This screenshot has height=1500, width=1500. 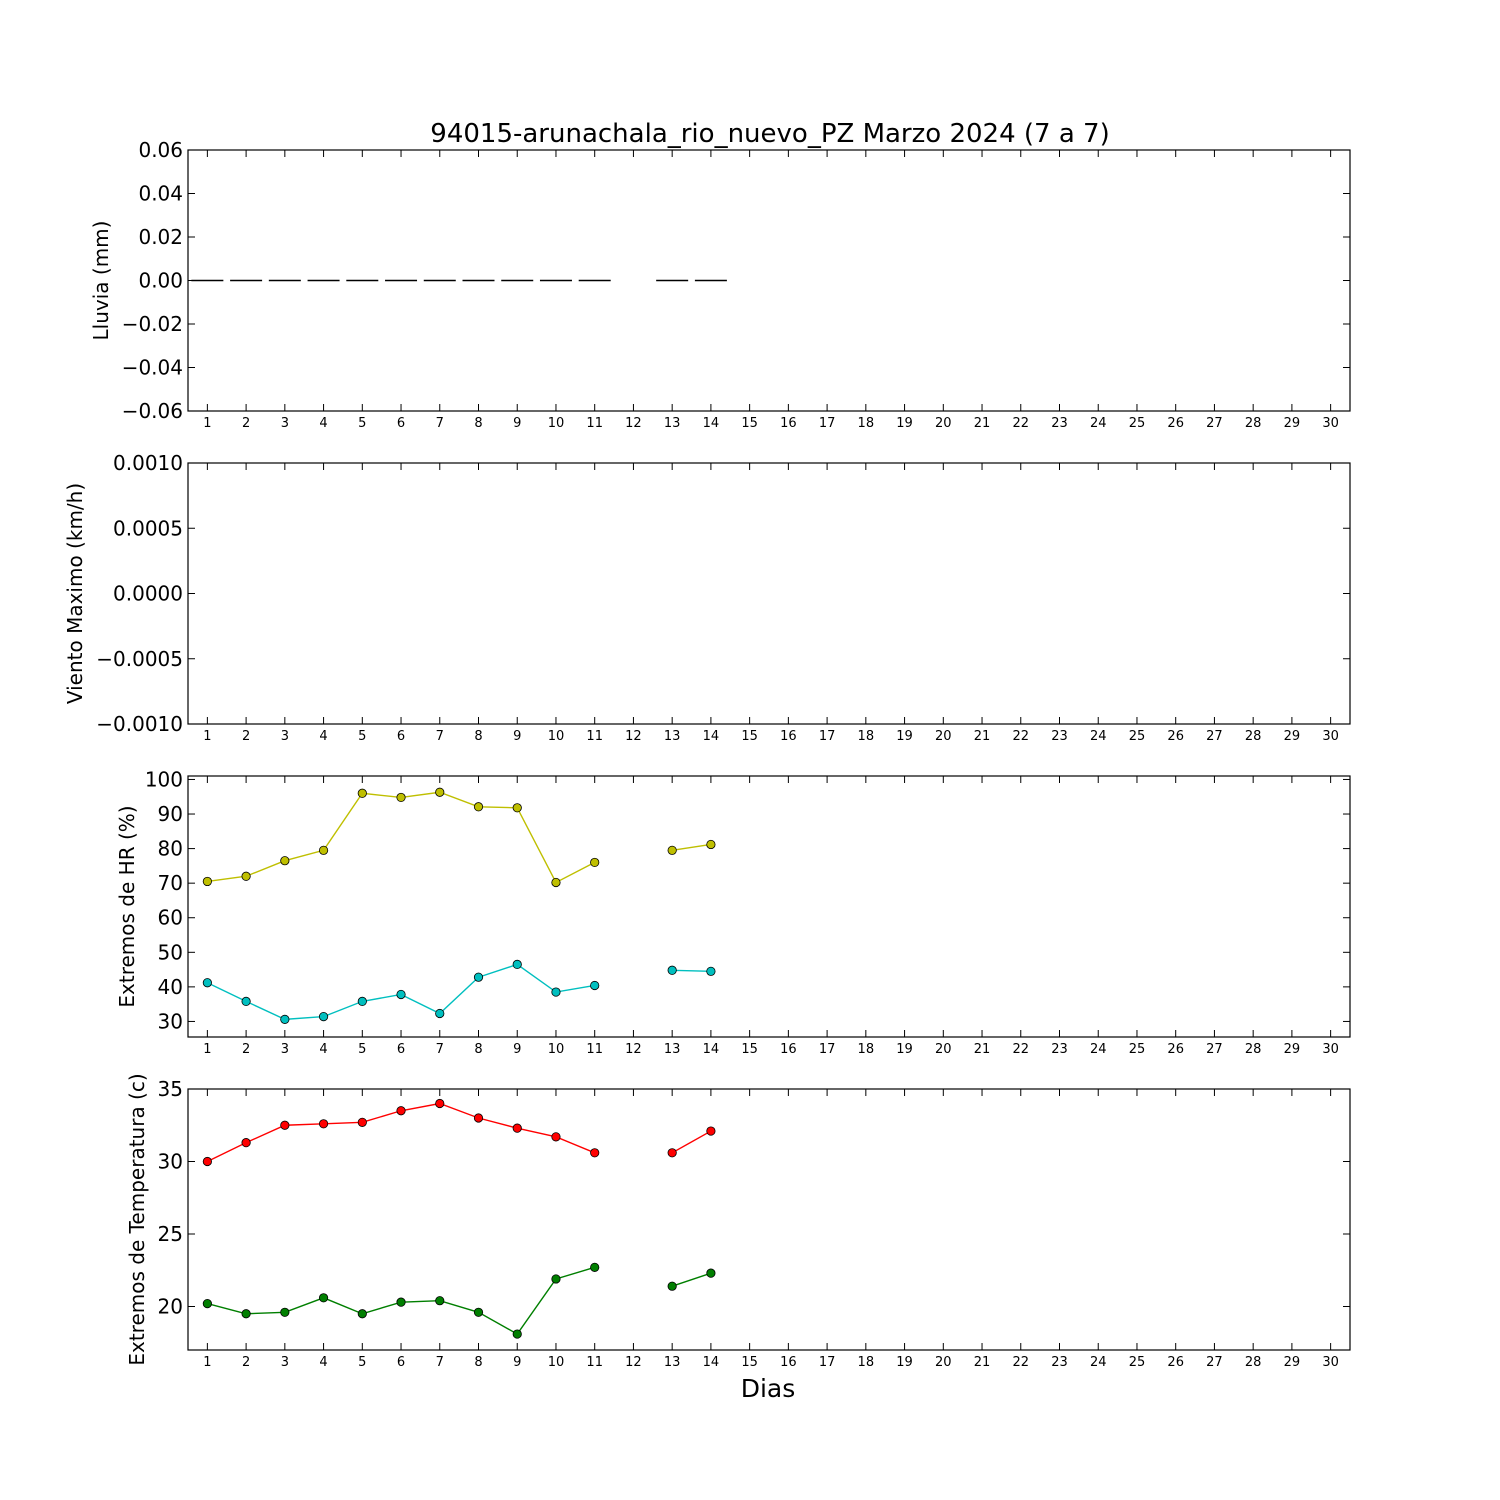 I want to click on y-tick-label: 0.0010, so click(x=148, y=463).